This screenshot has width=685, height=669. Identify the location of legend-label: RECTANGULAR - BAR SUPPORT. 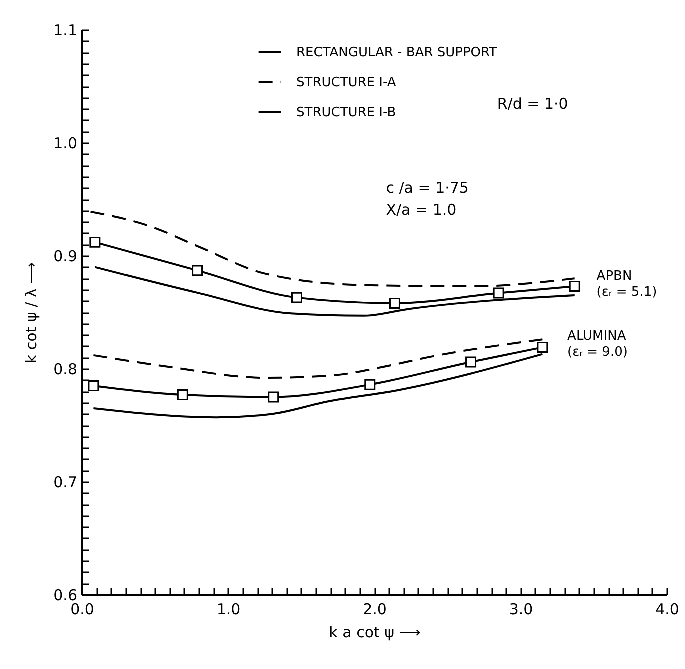
(397, 53).